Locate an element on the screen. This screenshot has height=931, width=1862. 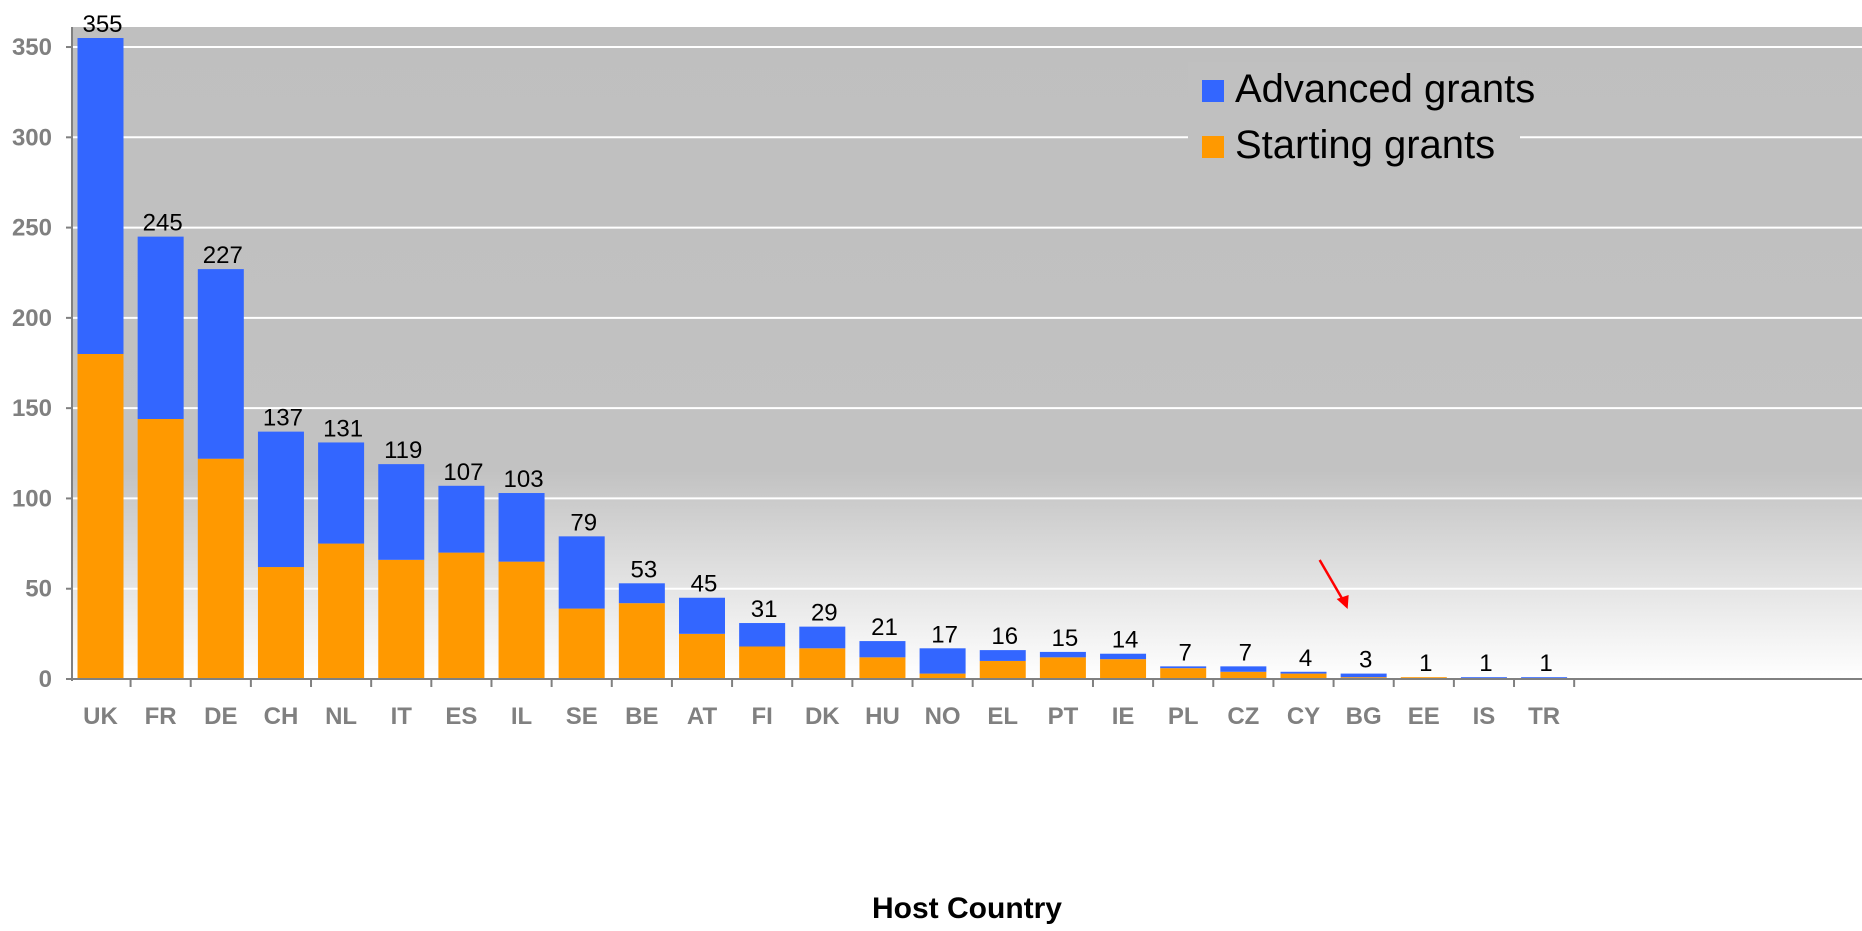
bar-starting-ch is located at coordinates (280, 623).